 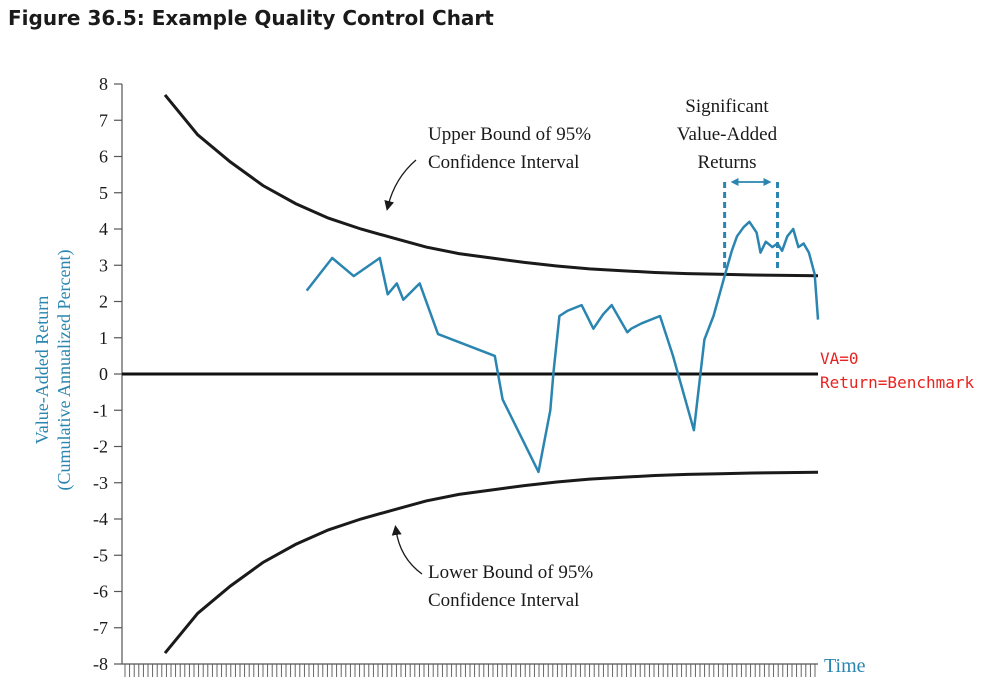 What do you see at coordinates (503, 162) in the screenshot?
I see `upper-bound-label-line2: Confidence Interval` at bounding box center [503, 162].